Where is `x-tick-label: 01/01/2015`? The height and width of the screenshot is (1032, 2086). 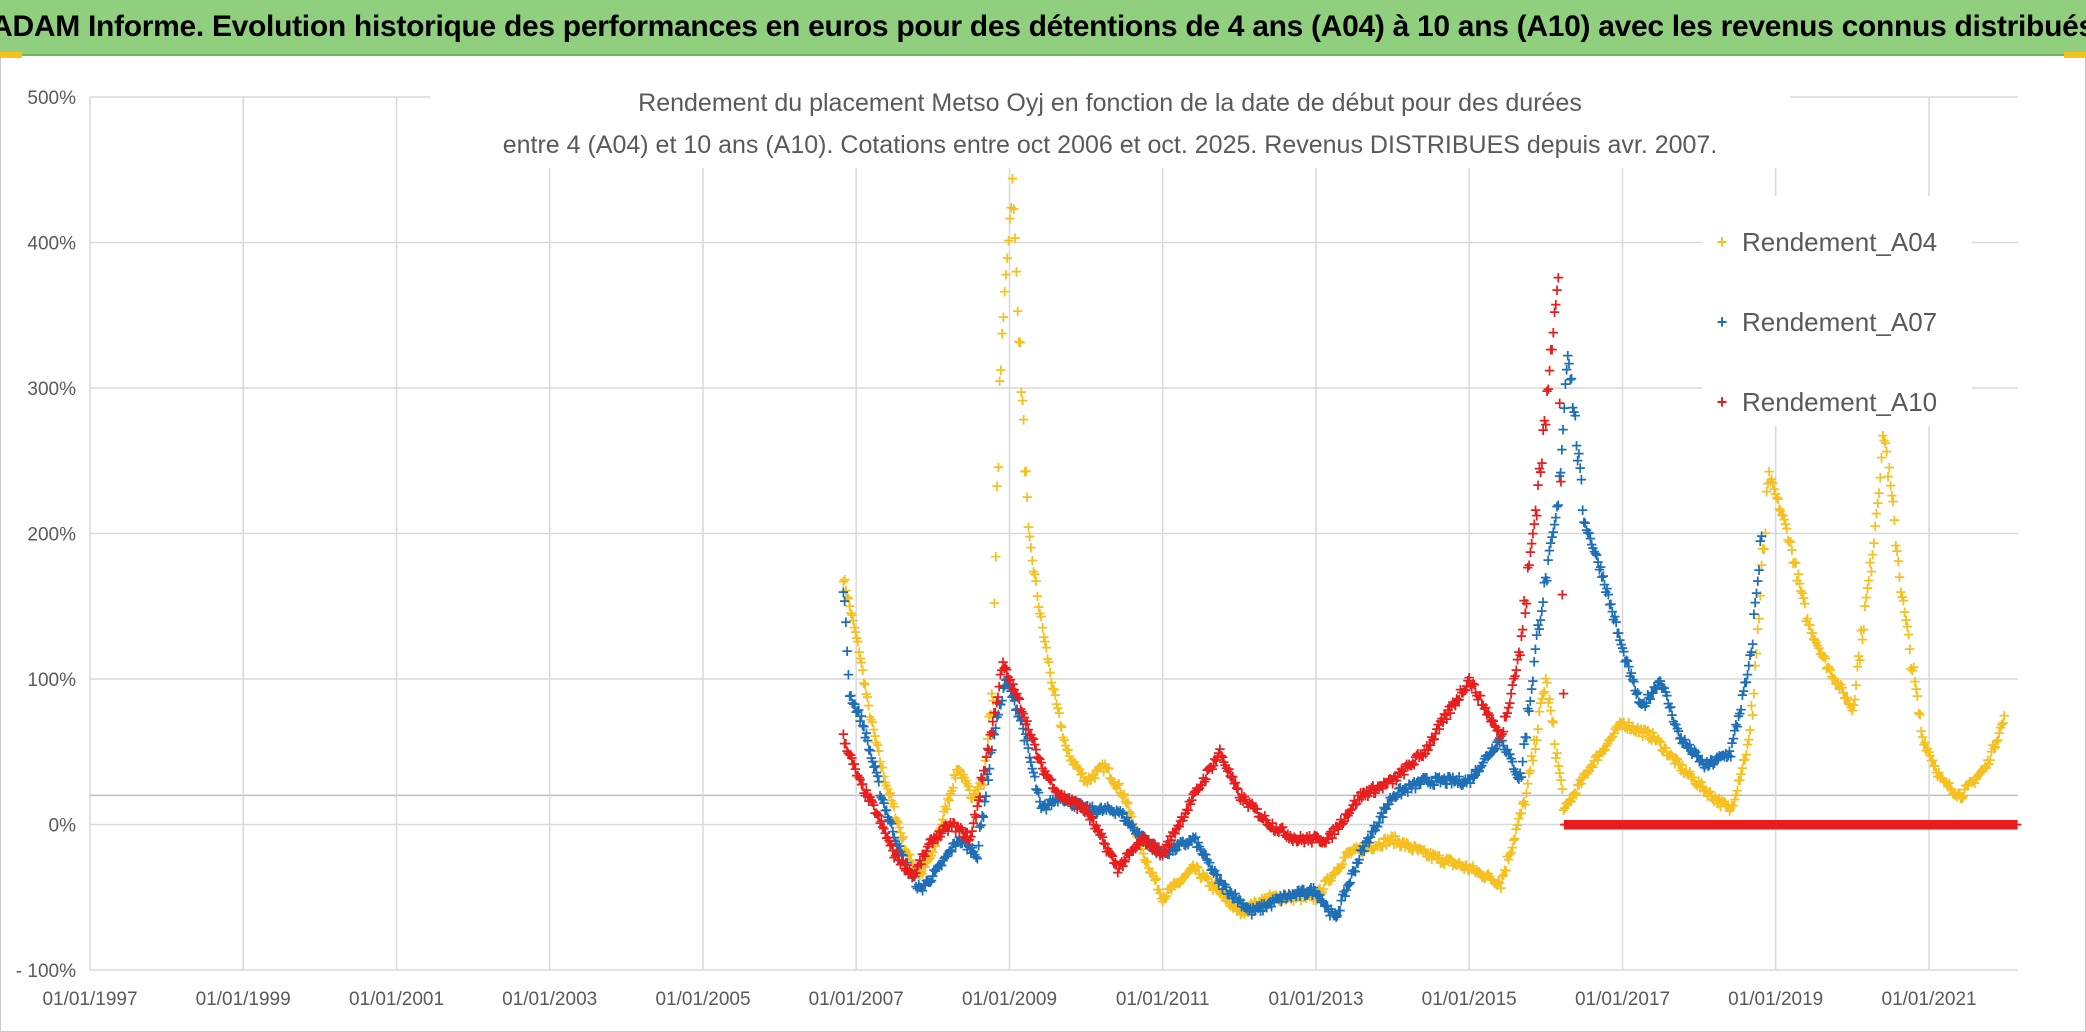
x-tick-label: 01/01/2015 is located at coordinates (1469, 999).